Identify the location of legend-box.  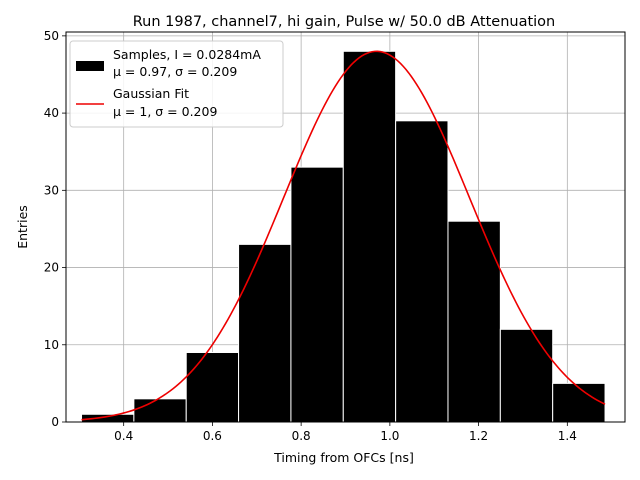
(176, 84).